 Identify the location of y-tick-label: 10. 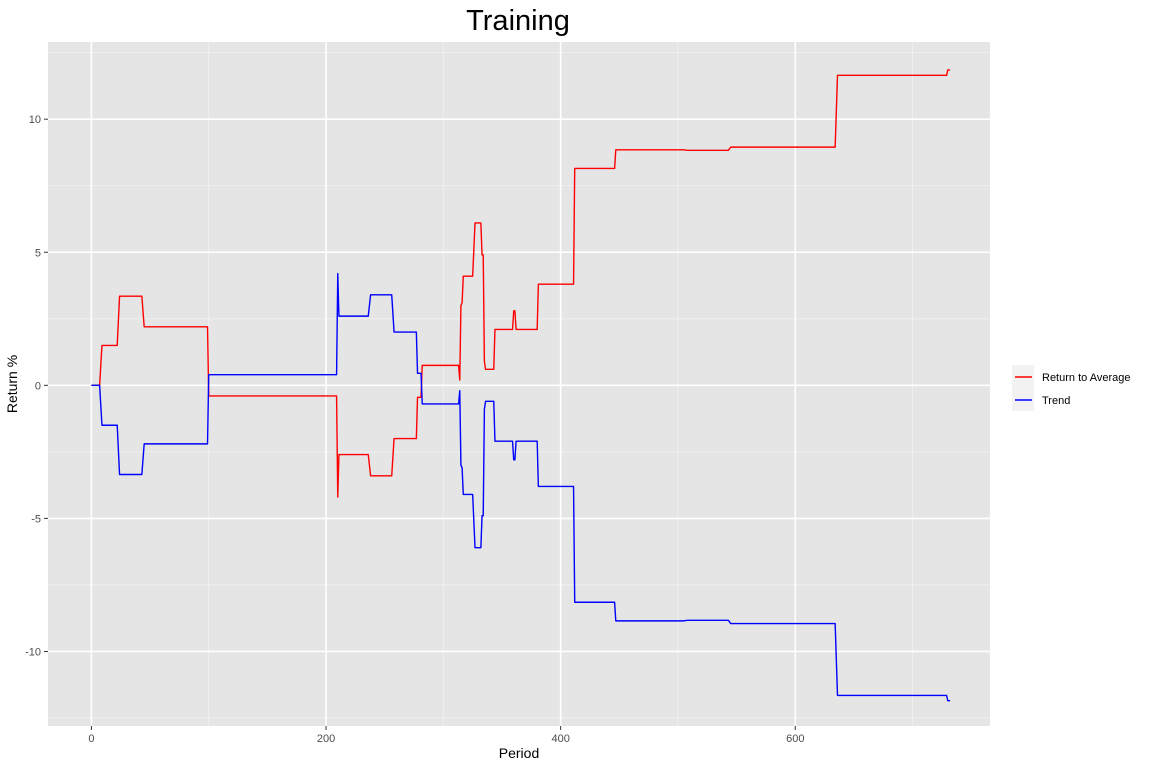
(35, 120).